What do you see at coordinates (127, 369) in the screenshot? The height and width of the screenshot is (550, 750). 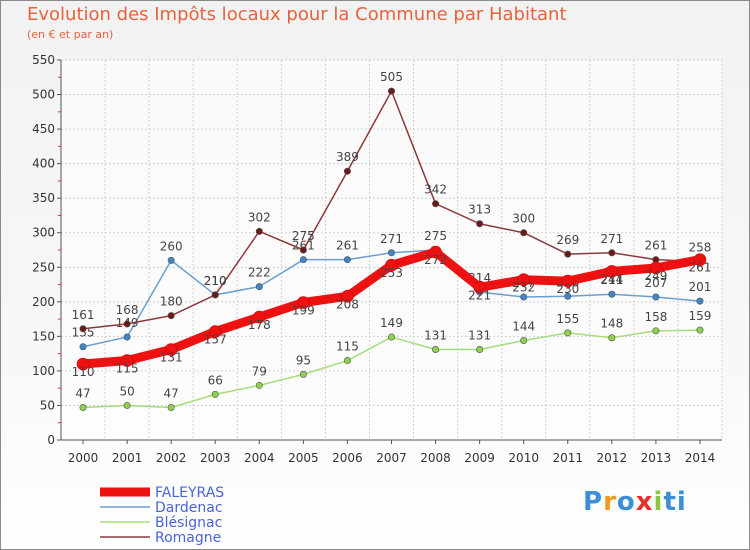 I see `data-label-faleyras: 115` at bounding box center [127, 369].